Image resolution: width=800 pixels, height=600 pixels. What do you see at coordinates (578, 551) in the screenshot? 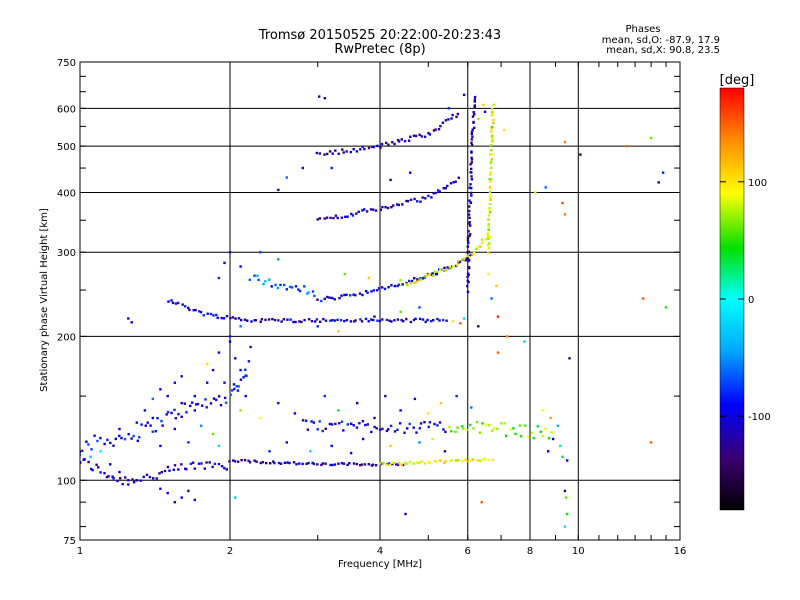
I see `x-tick-label: 10` at bounding box center [578, 551].